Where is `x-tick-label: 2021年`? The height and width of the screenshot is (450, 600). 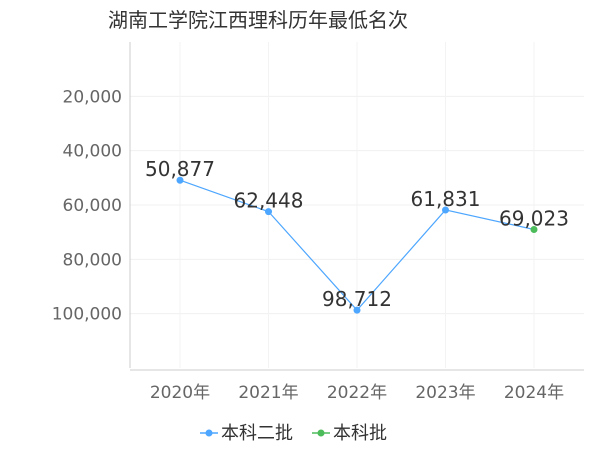 x-tick-label: 2021年 is located at coordinates (268, 393).